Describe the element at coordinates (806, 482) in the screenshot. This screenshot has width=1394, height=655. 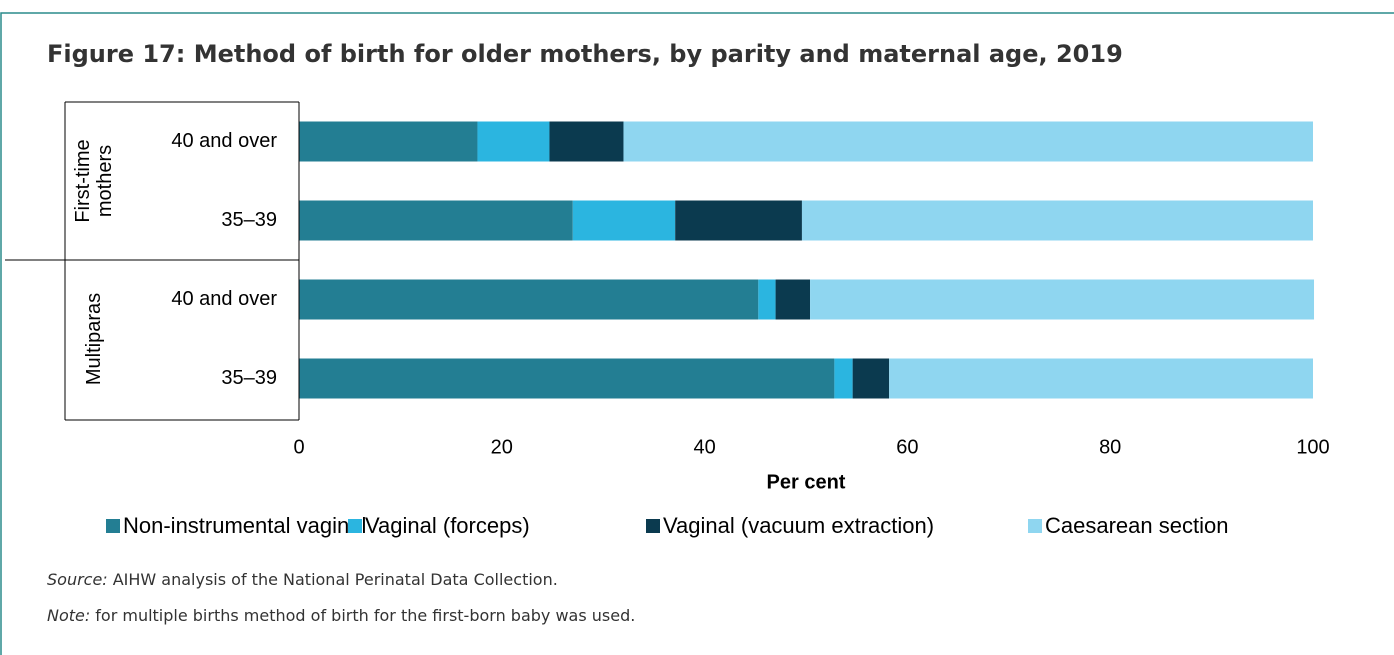
I see `x-axis-title: Per cent` at that location.